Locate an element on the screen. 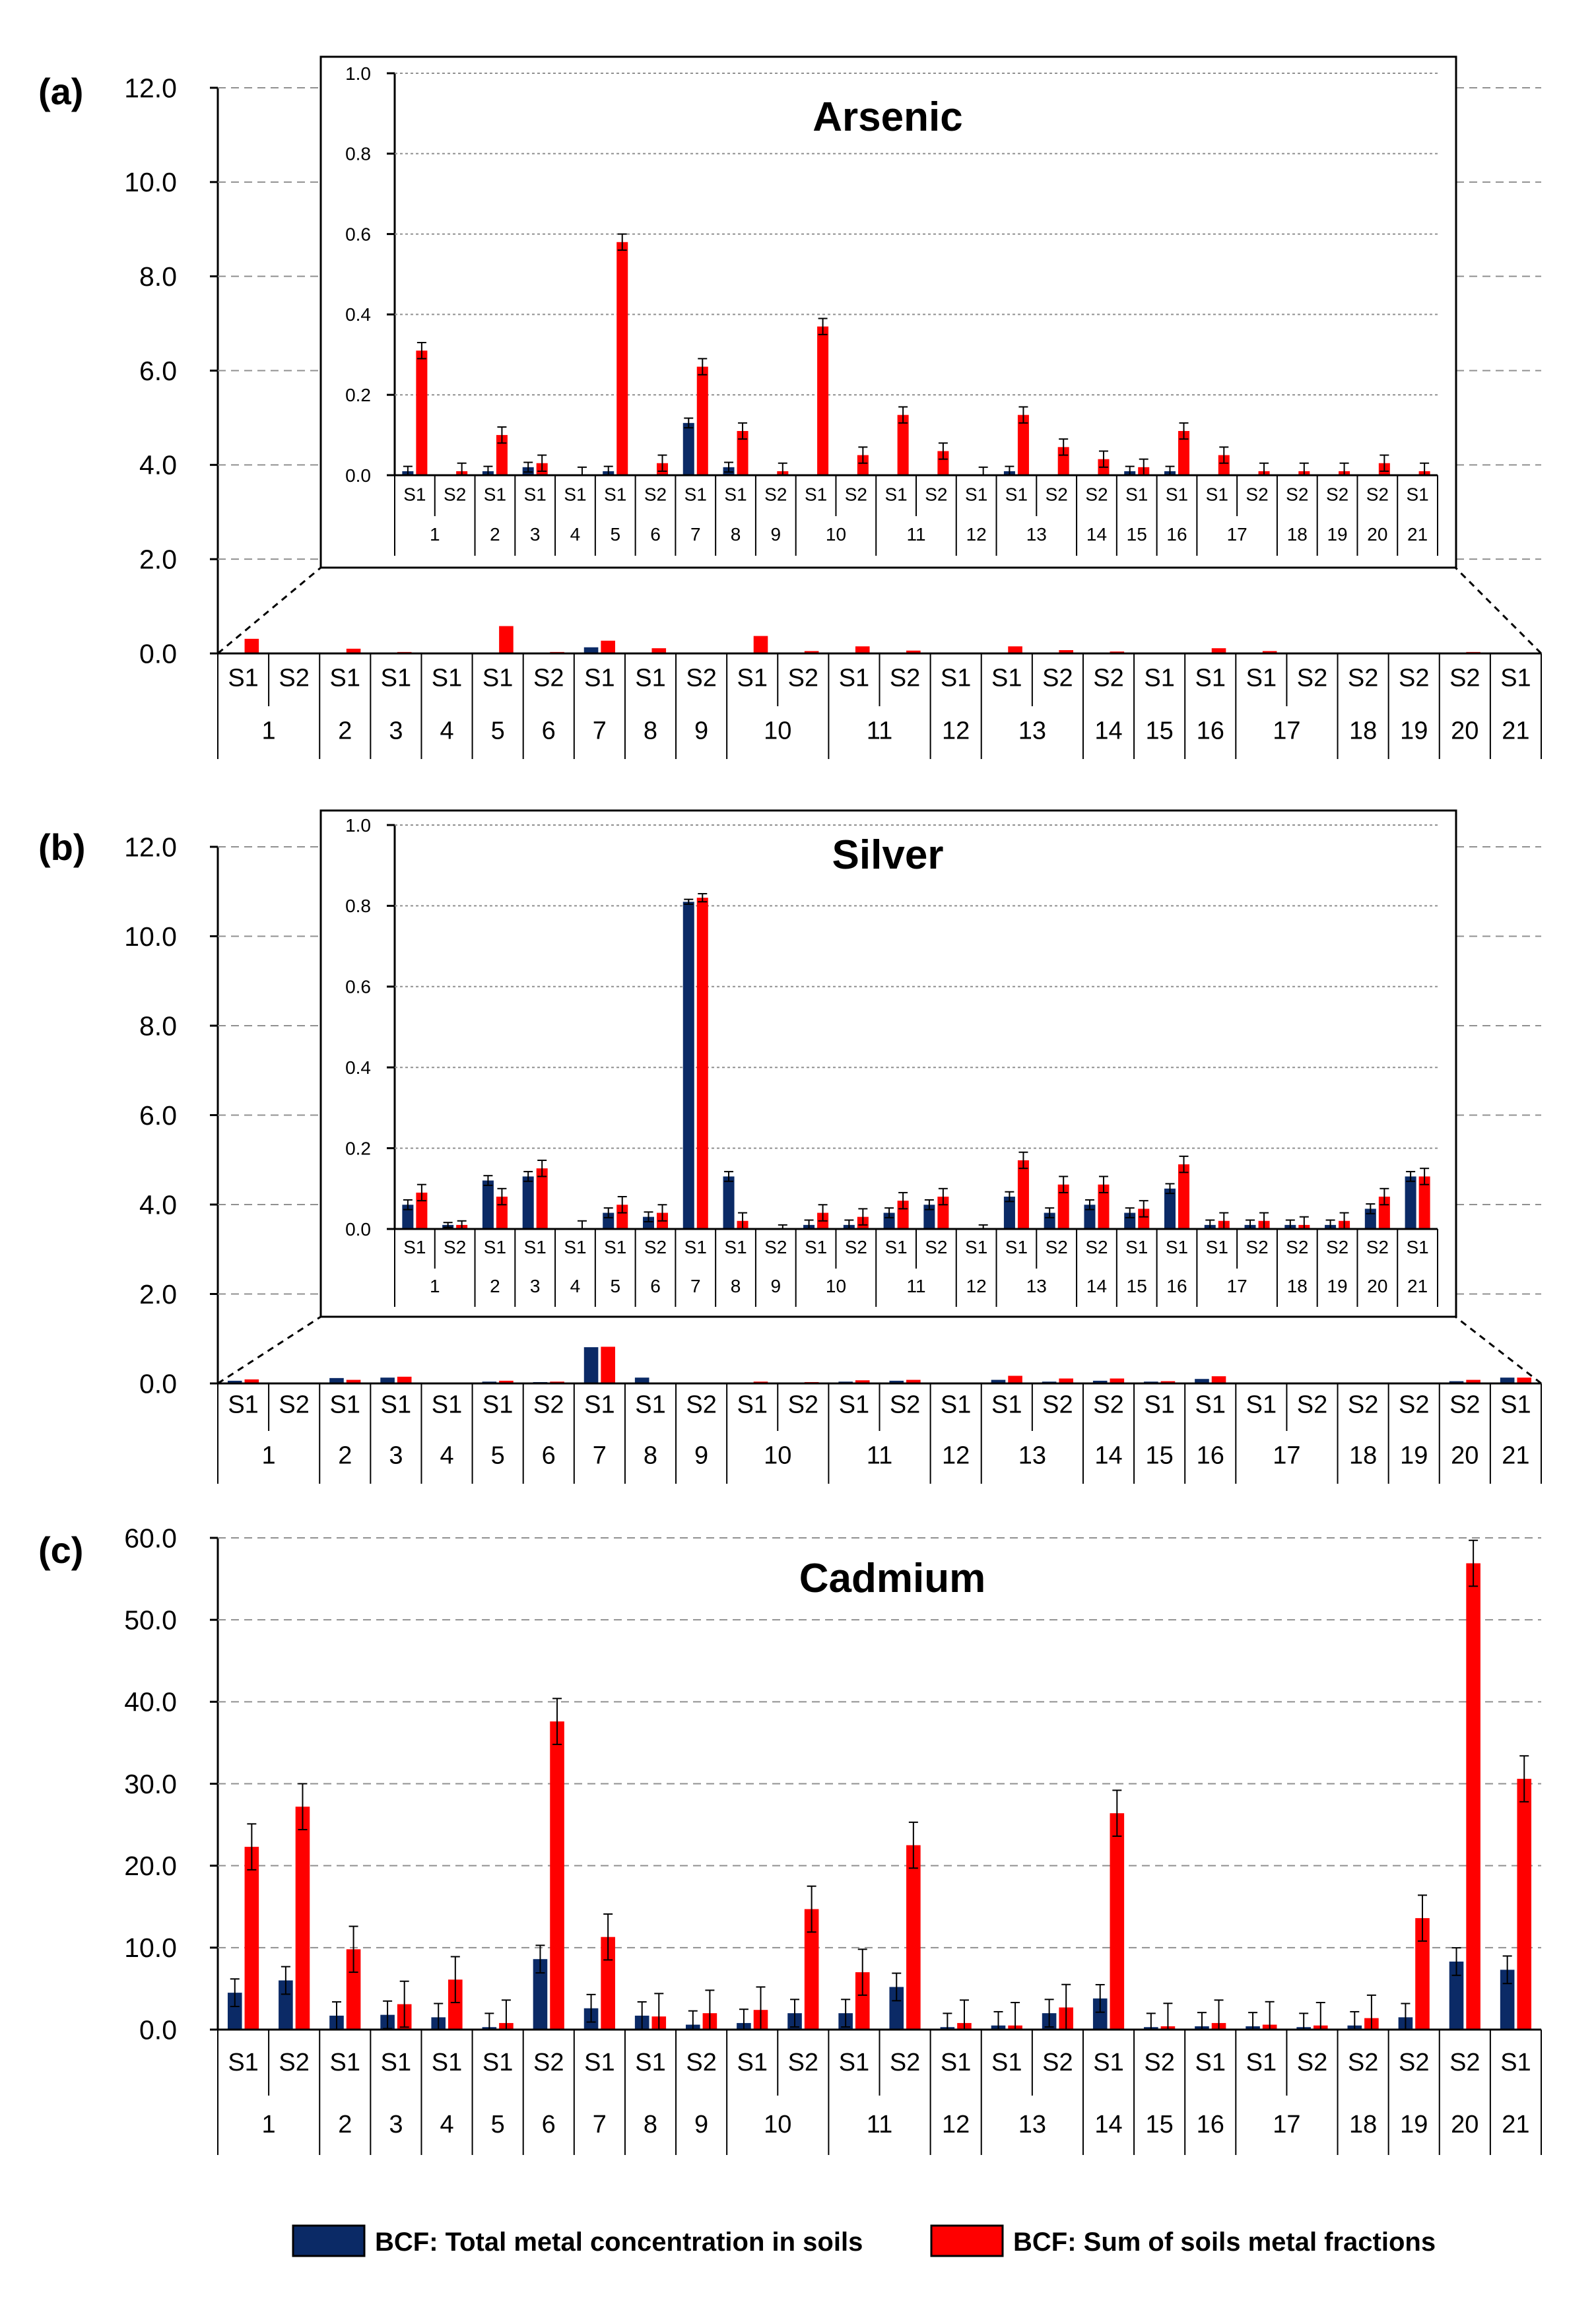  x-group-label: 15 is located at coordinates (1159, 2124).